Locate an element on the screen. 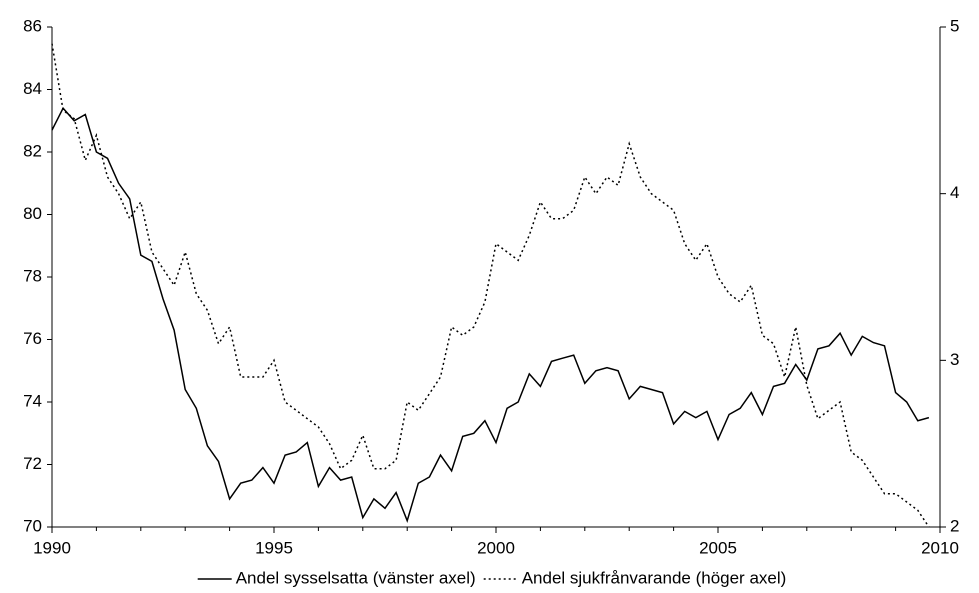 This screenshot has width=979, height=593. y-tick-label: 80 is located at coordinates (32, 213).